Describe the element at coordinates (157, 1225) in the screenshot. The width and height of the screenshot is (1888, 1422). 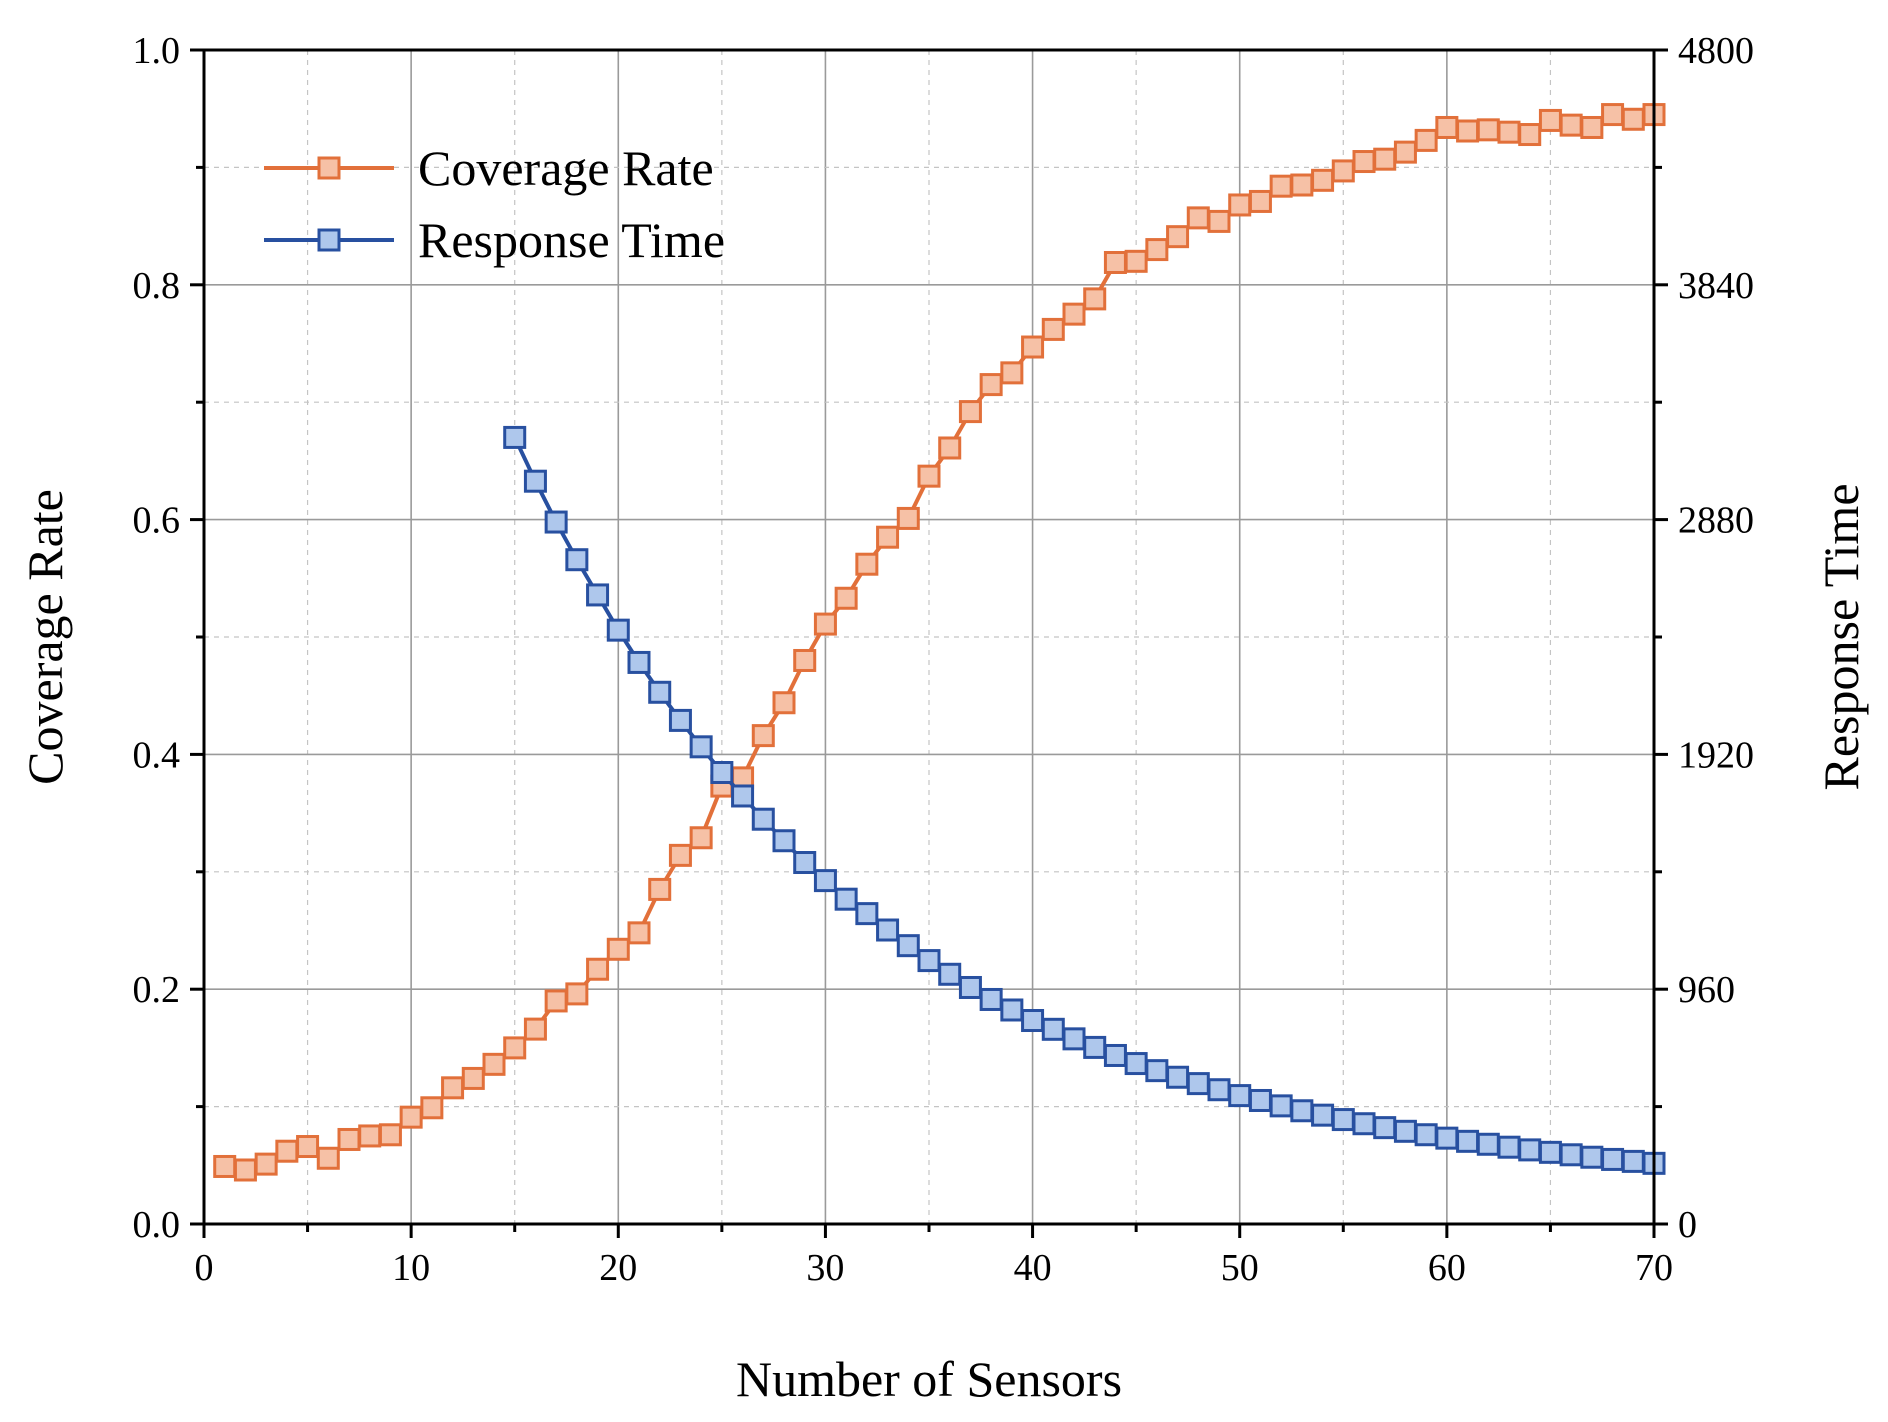
I see `y-left-tick-label: 0.0` at that location.